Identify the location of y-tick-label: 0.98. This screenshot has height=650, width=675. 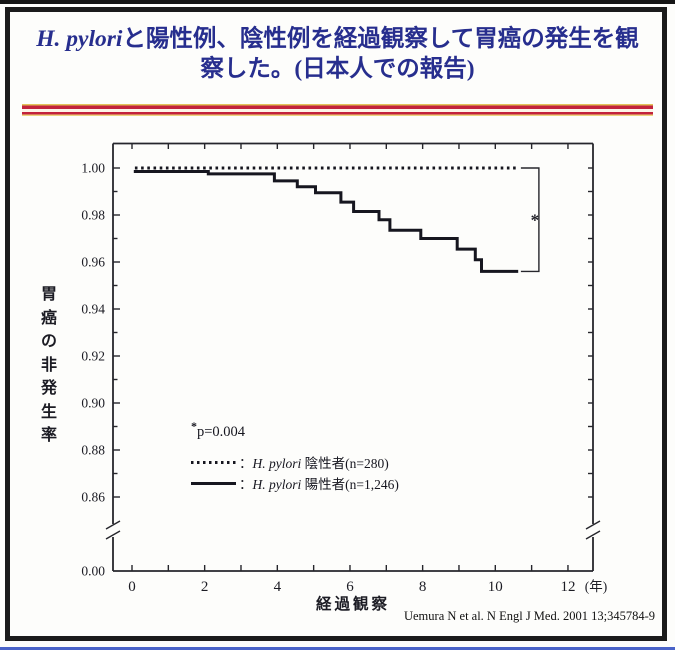
(93, 215).